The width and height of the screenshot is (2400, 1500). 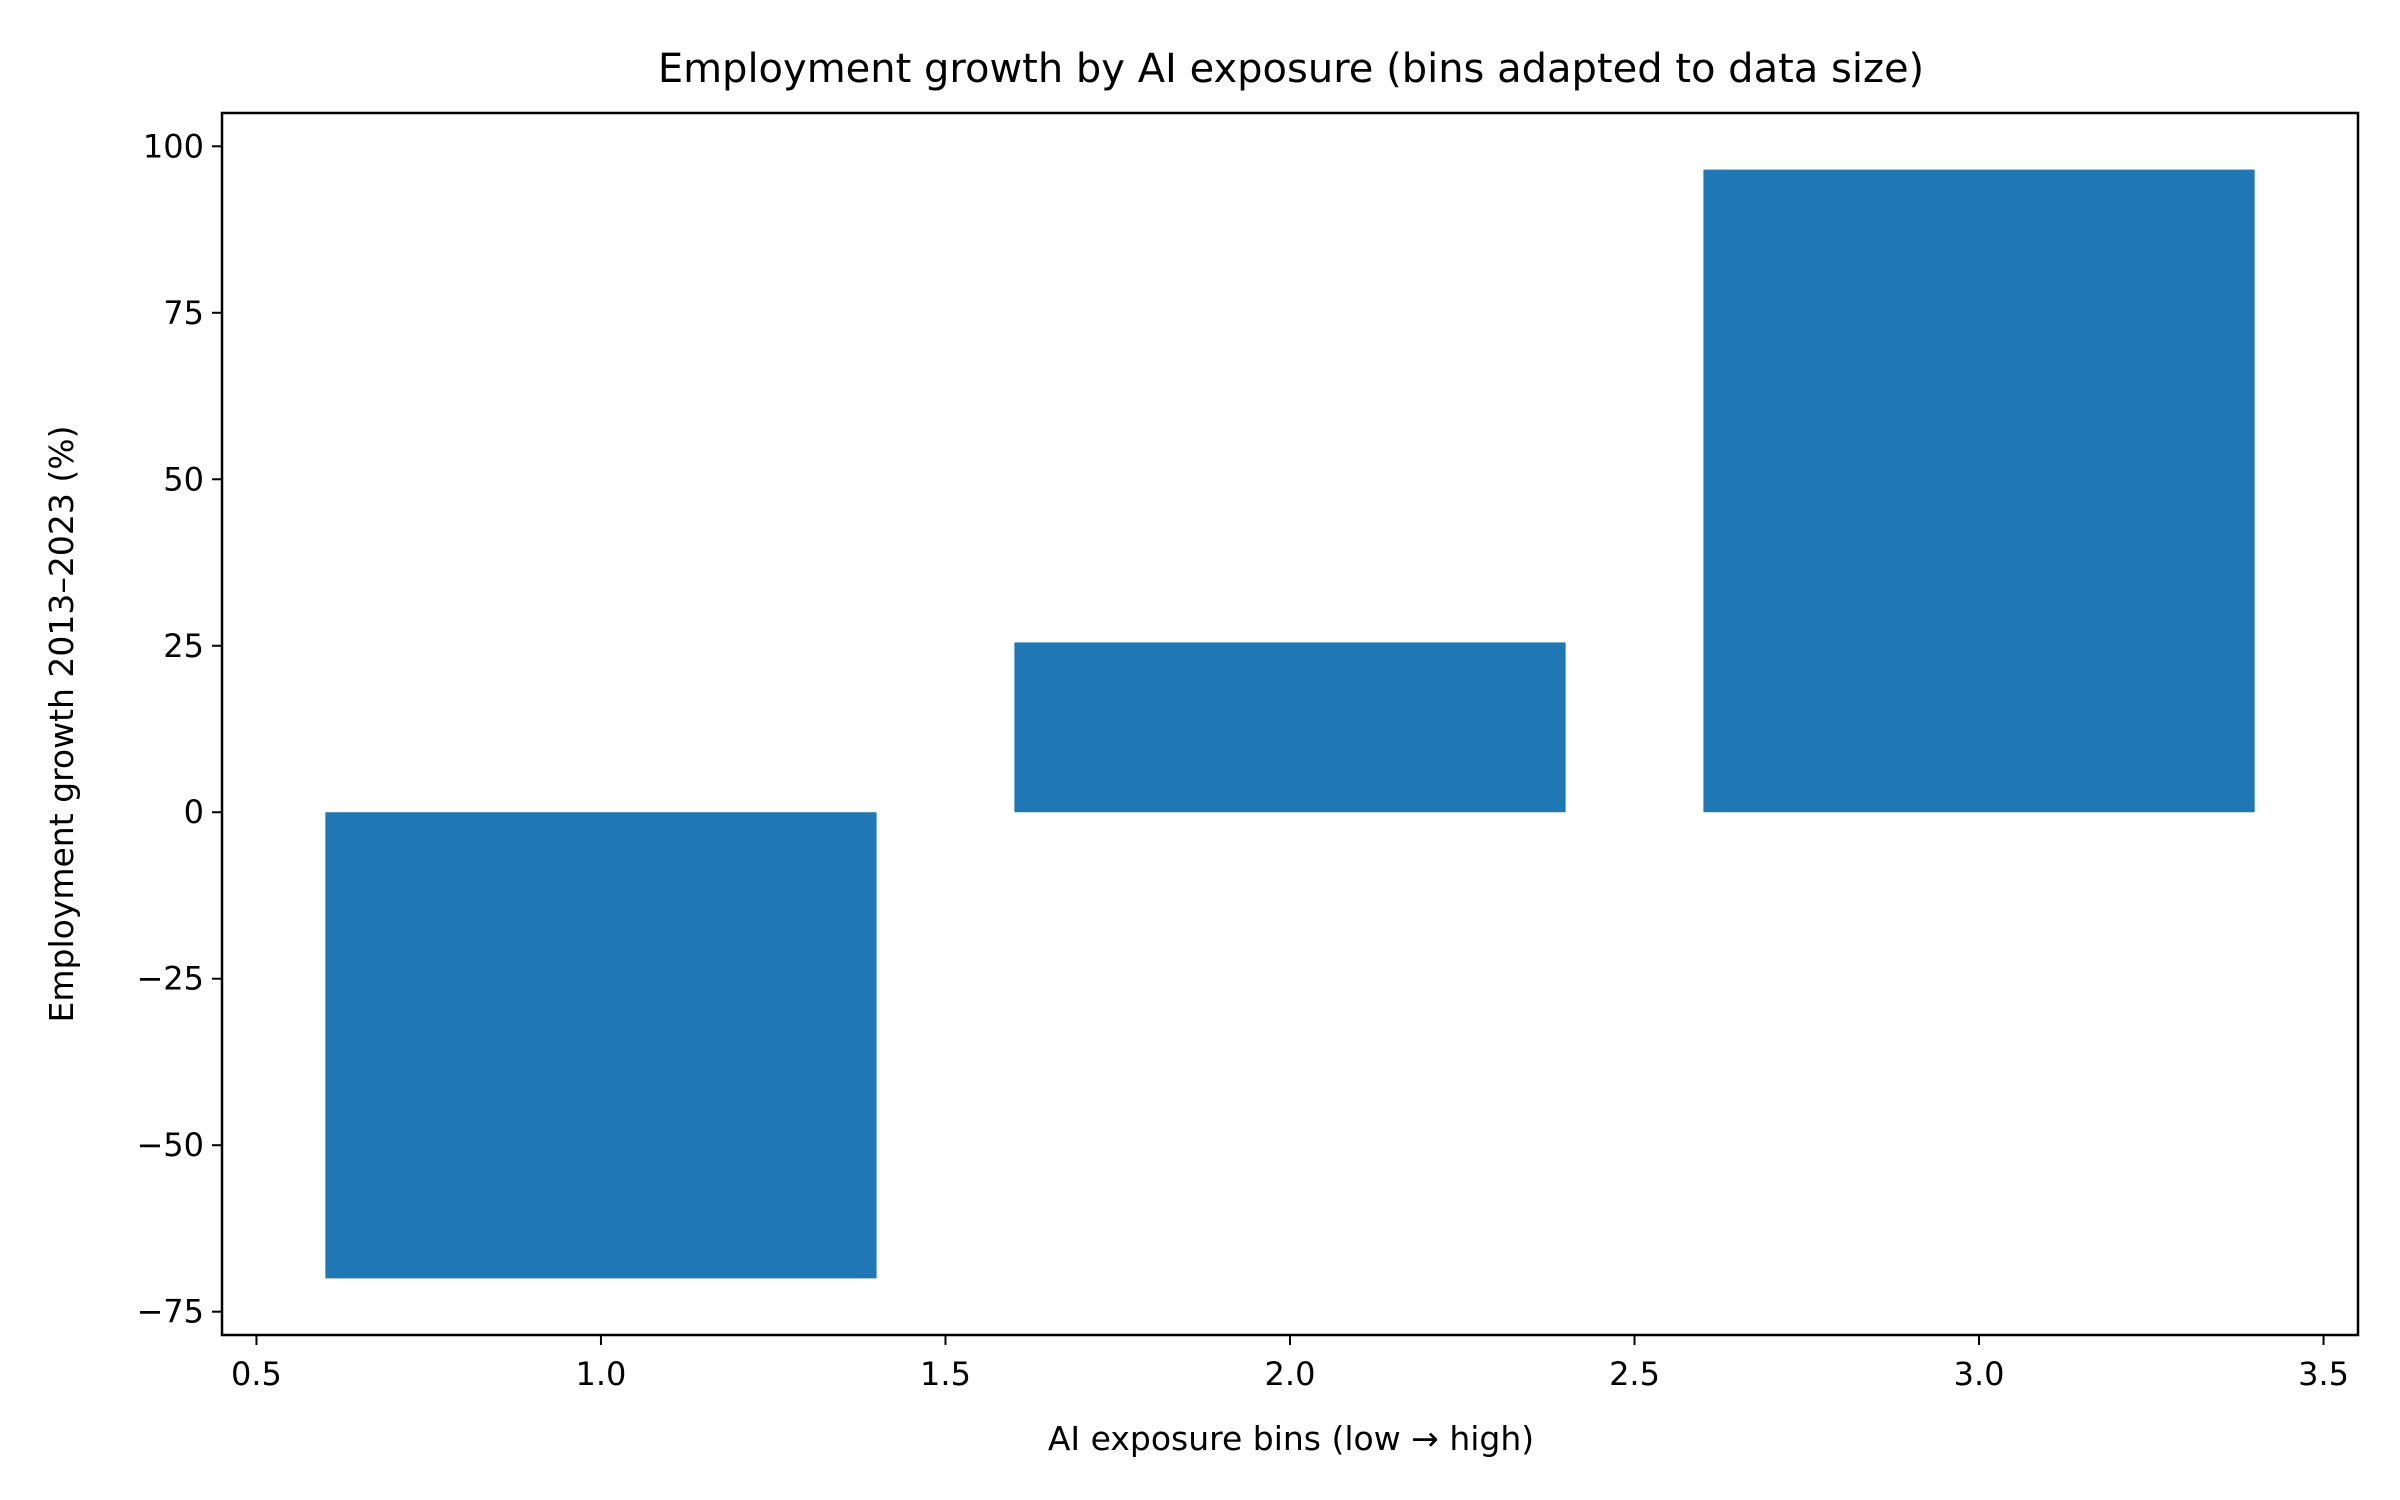 What do you see at coordinates (183, 313) in the screenshot?
I see `y-tick-label: 75` at bounding box center [183, 313].